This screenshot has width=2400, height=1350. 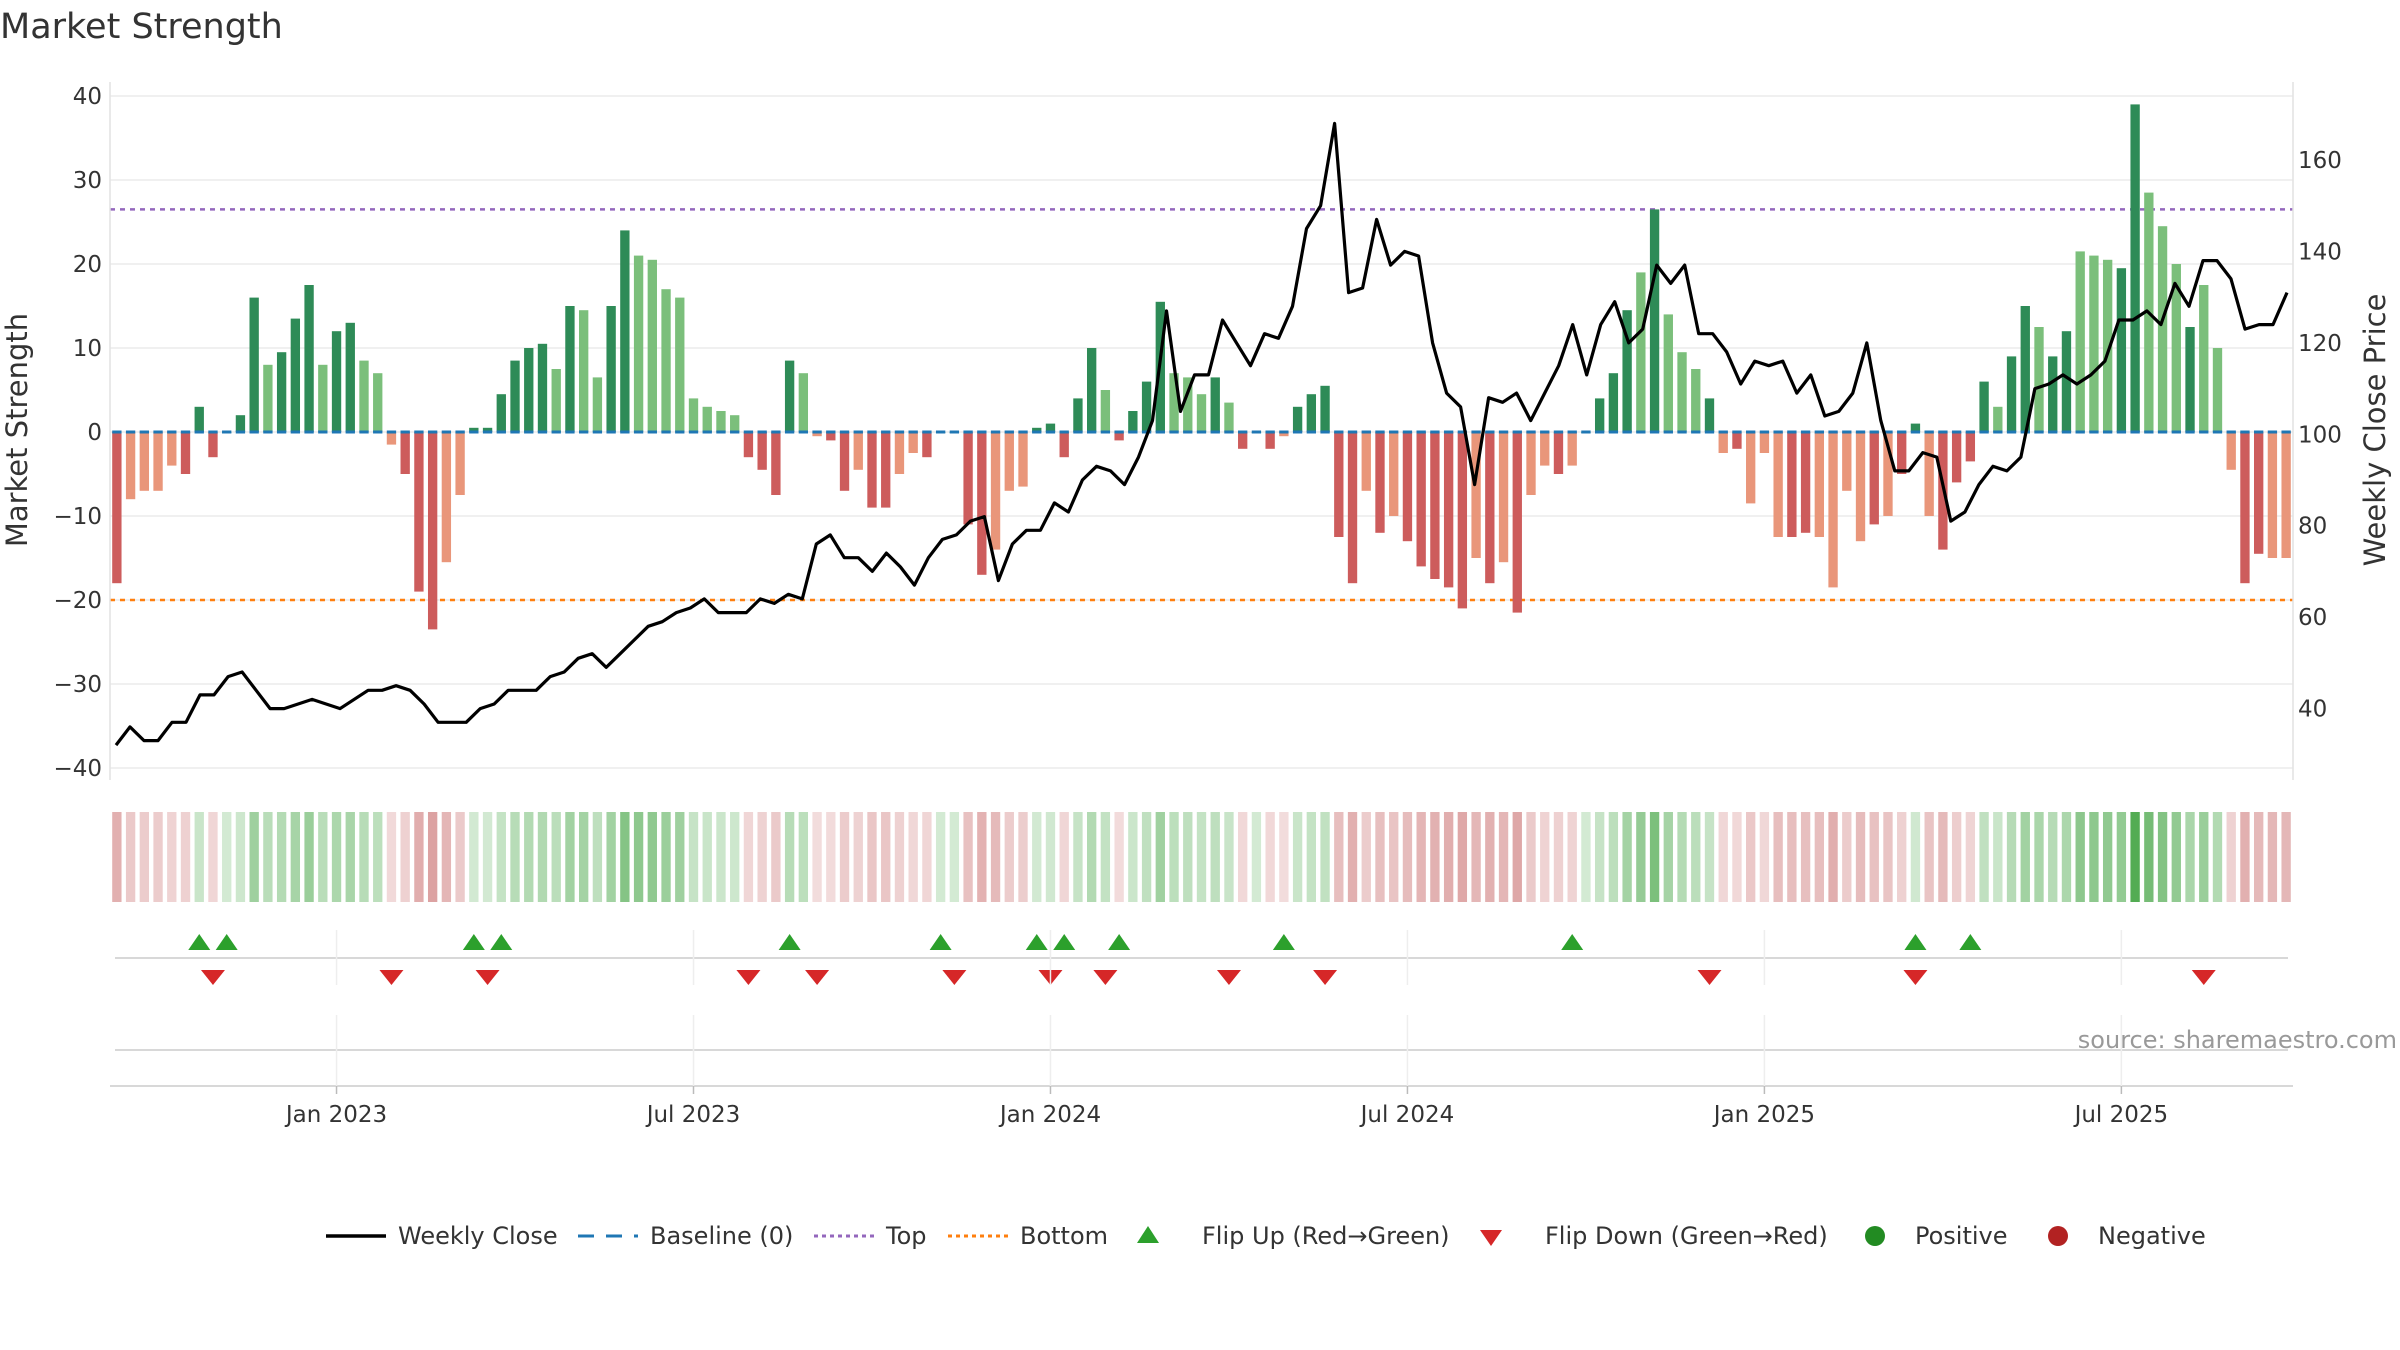 What do you see at coordinates (1049, 1115) in the screenshot?
I see `x-tick-label: Jan 2024` at bounding box center [1049, 1115].